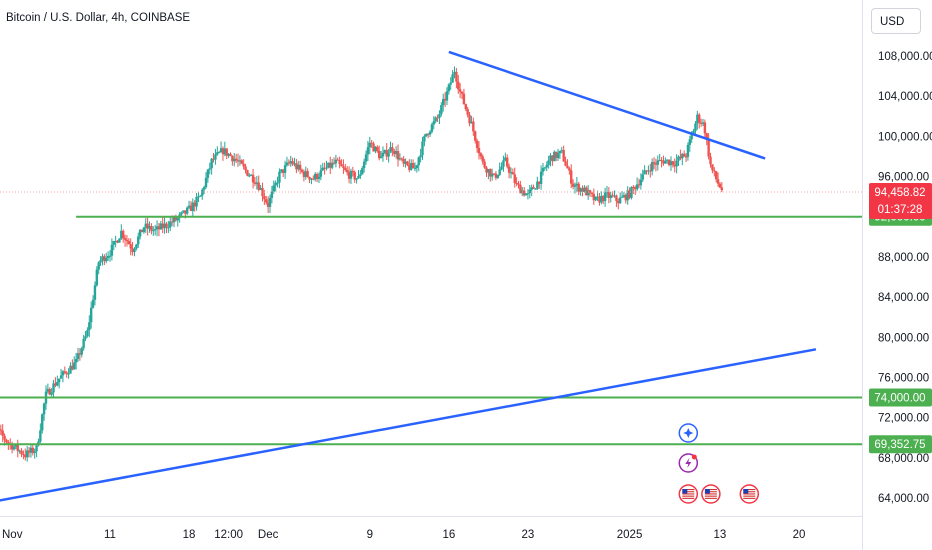 This screenshot has height=550, width=932. Describe the element at coordinates (720, 535) in the screenshot. I see `time-tick-label: 13` at that location.